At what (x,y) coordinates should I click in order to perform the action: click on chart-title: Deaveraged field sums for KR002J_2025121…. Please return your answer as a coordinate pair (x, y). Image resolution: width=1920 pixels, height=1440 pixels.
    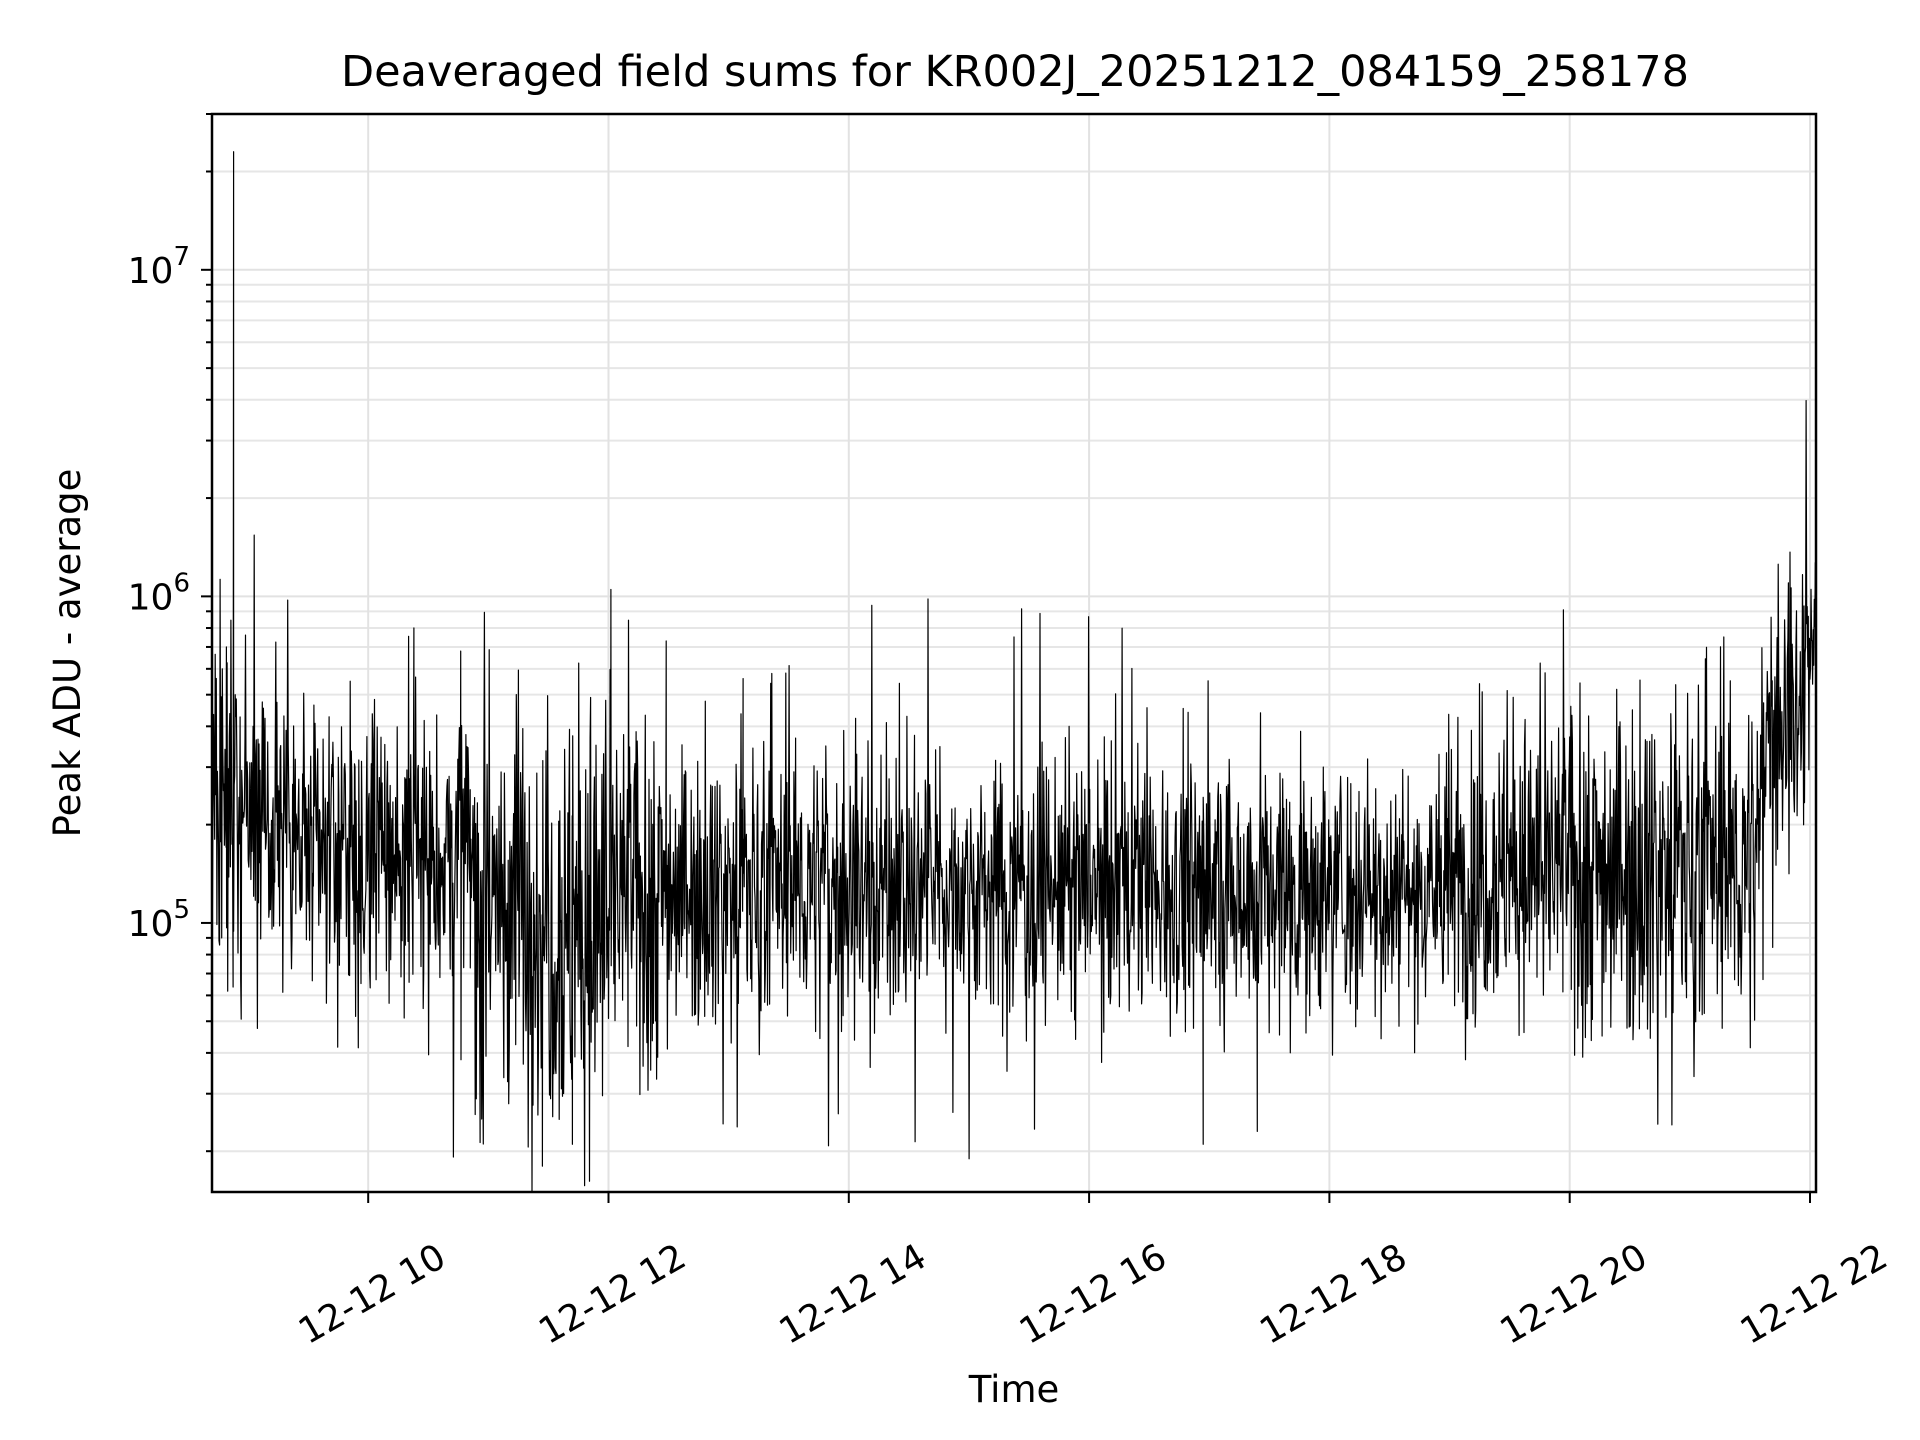
    Looking at the image, I should click on (1015, 72).